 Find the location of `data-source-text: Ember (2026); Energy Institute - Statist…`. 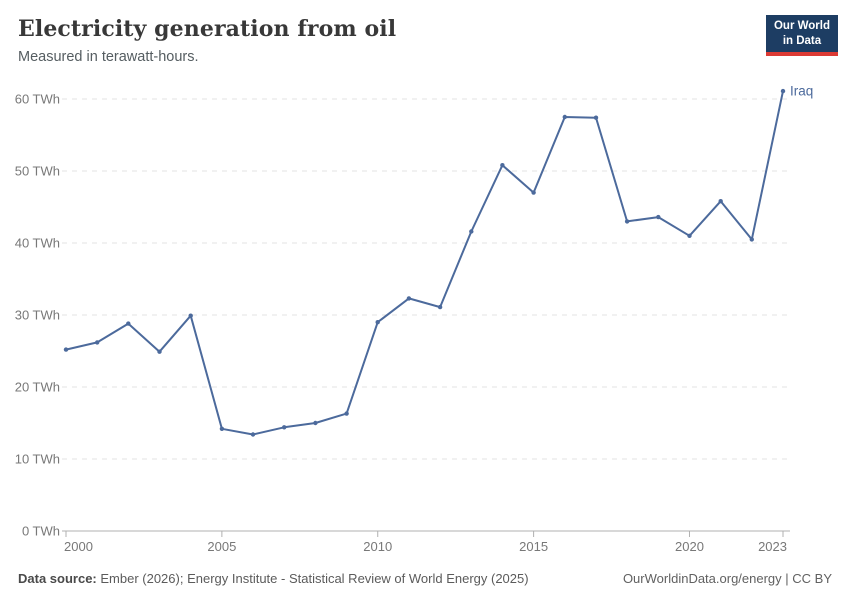

data-source-text: Ember (2026); Energy Institute - Statist… is located at coordinates (312, 578).